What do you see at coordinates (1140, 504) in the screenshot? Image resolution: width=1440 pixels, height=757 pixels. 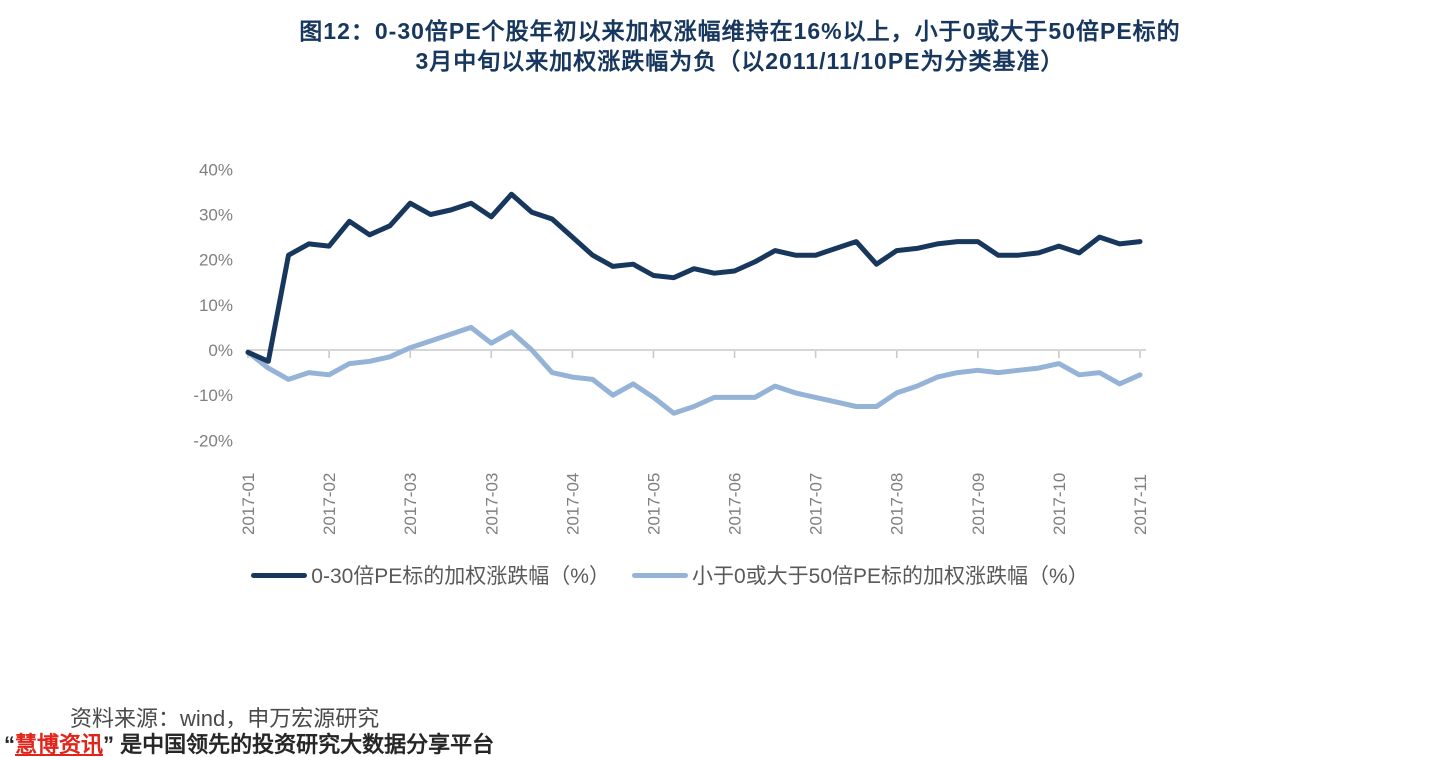 I see `x-tick-label: 2017-11` at bounding box center [1140, 504].